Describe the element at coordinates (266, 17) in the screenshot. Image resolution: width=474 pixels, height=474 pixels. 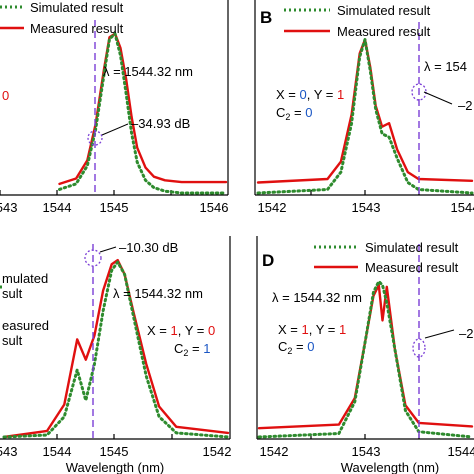
I see `panel-b-label: B` at that location.